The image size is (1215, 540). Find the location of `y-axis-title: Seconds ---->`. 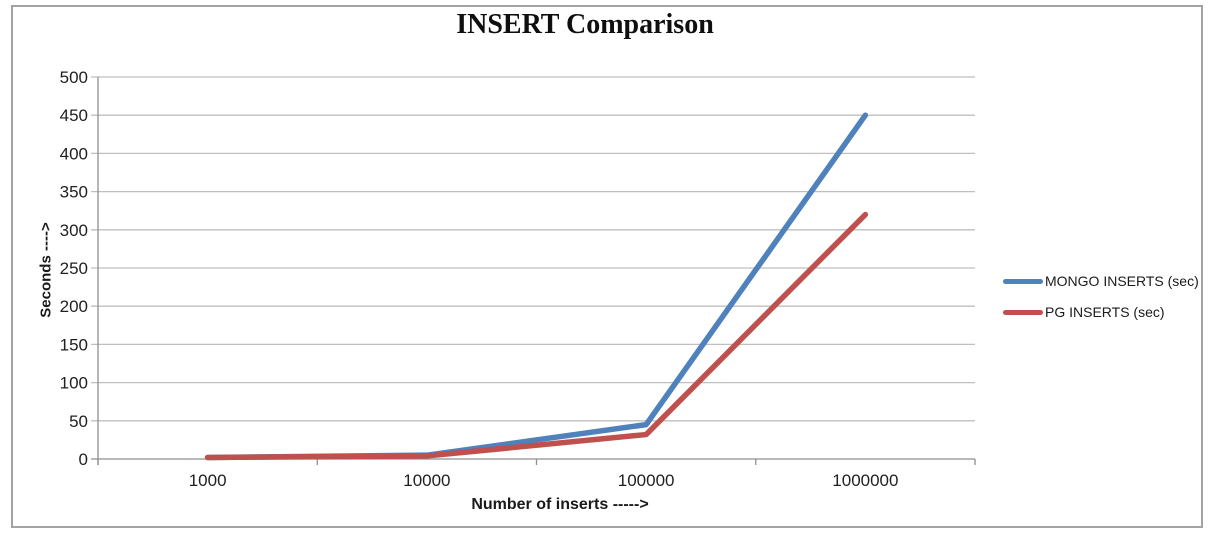

y-axis-title: Seconds ----> is located at coordinates (46, 270).